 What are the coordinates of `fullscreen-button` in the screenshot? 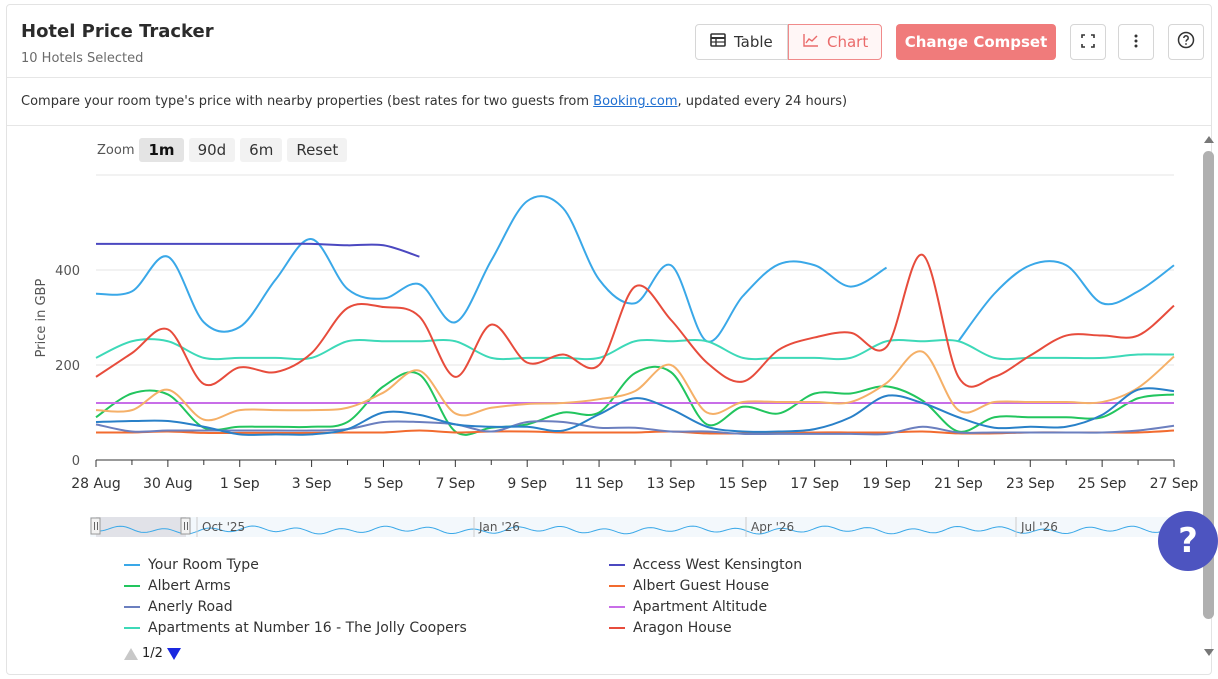 It's located at (1088, 42).